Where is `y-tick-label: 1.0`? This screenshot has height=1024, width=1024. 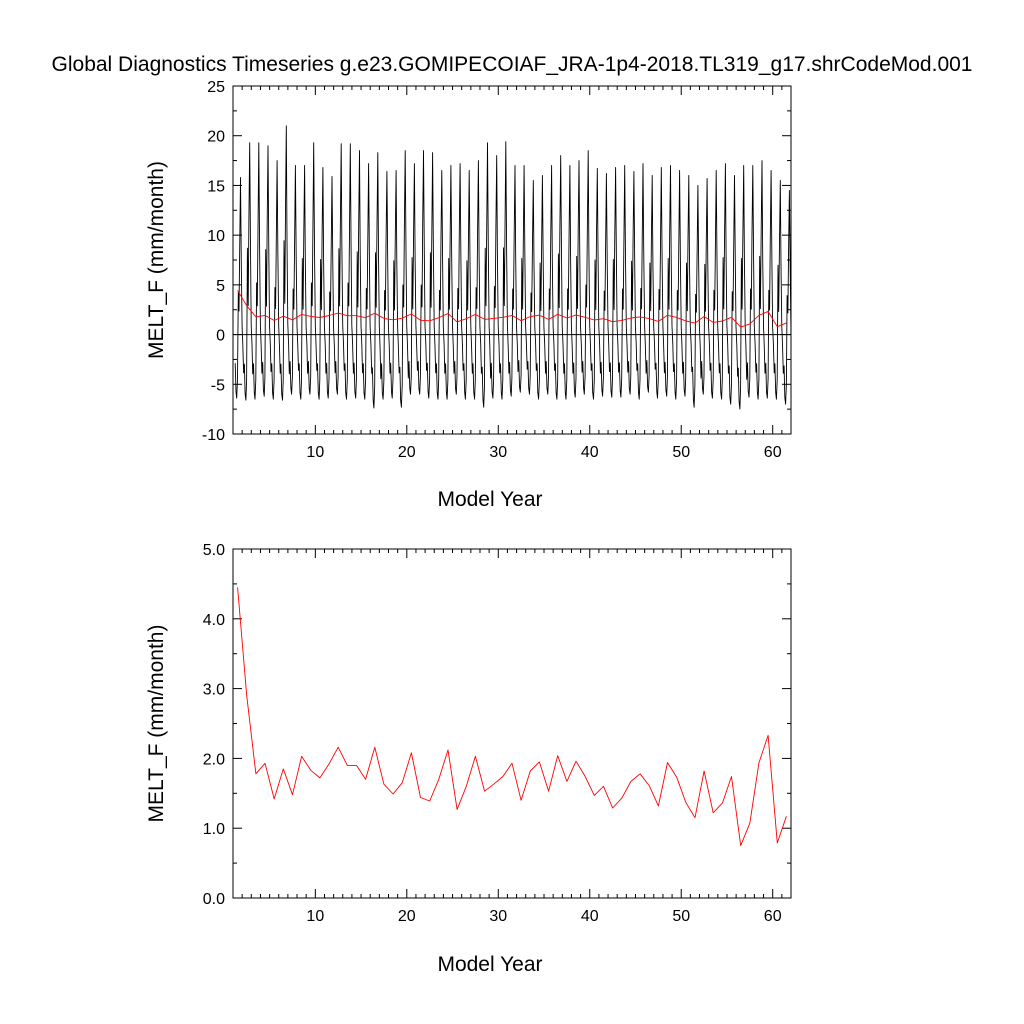
y-tick-label: 1.0 is located at coordinates (214, 829).